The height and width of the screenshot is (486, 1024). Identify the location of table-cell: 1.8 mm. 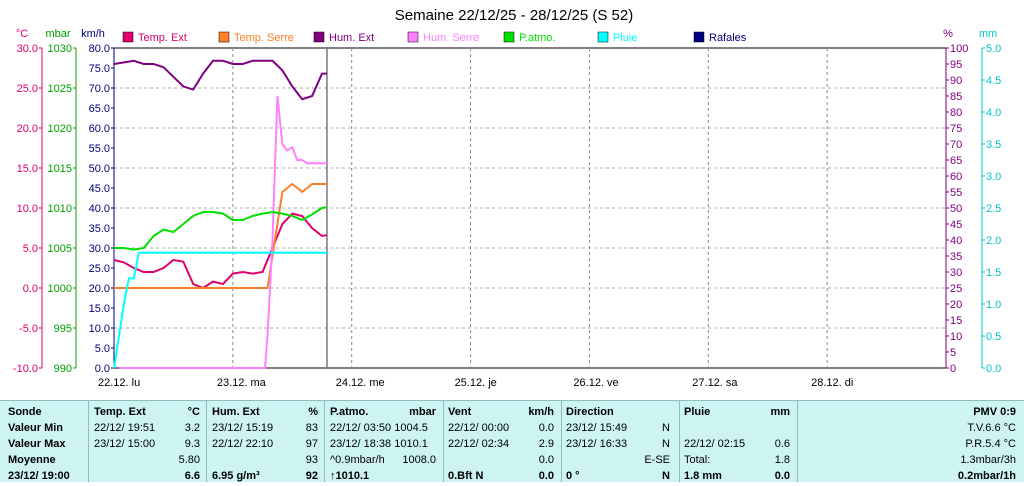
(703, 476).